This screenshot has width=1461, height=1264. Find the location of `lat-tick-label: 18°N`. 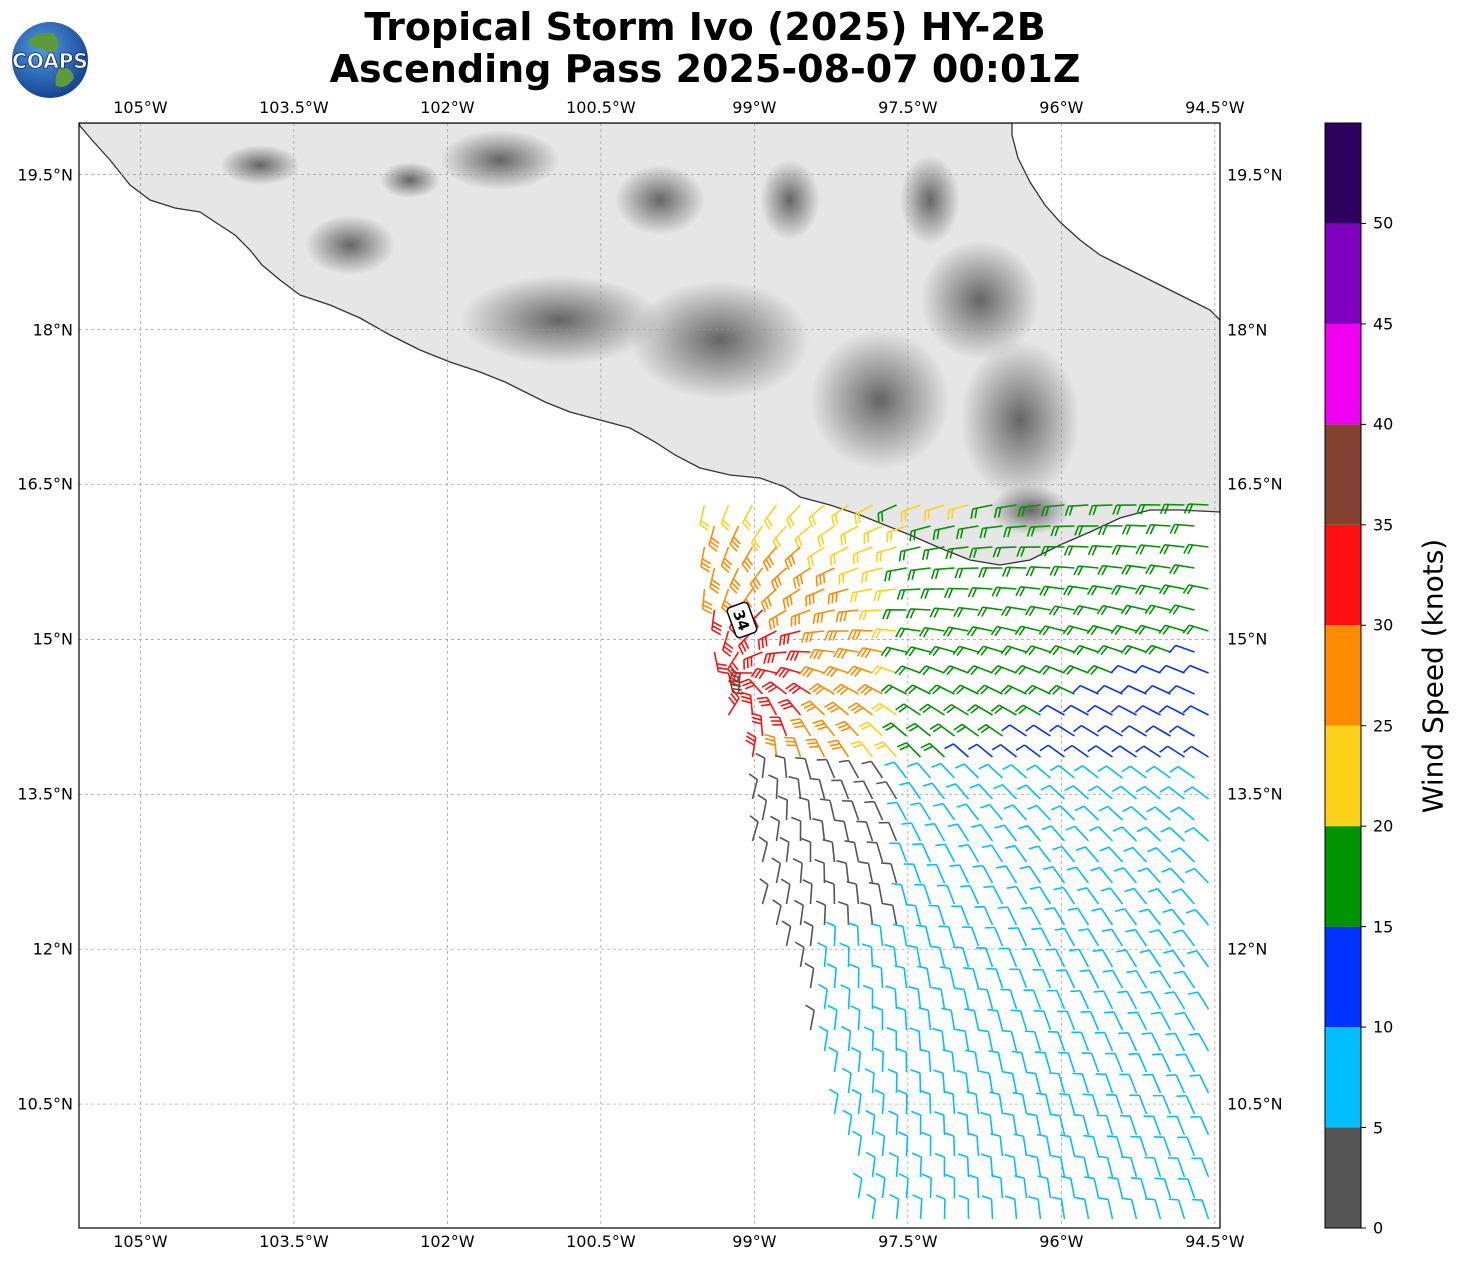

lat-tick-label: 18°N is located at coordinates (52, 330).